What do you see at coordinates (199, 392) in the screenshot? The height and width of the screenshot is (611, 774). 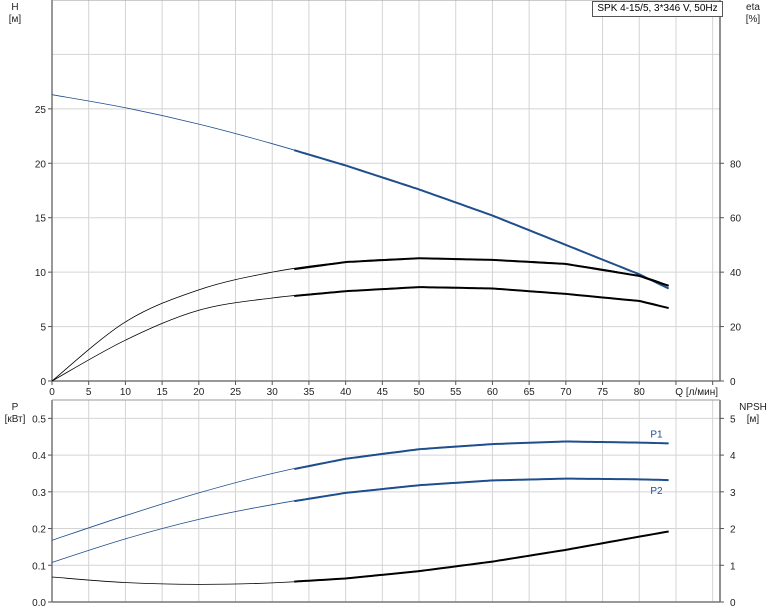 I see `x-tick-label: 20` at bounding box center [199, 392].